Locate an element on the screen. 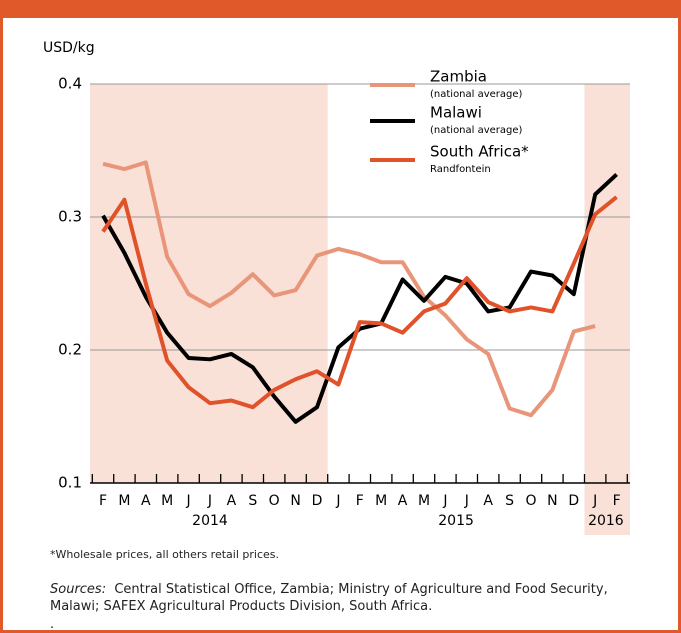 This screenshot has width=681, height=633. y-axis-label: USD/kg is located at coordinates (69, 48).